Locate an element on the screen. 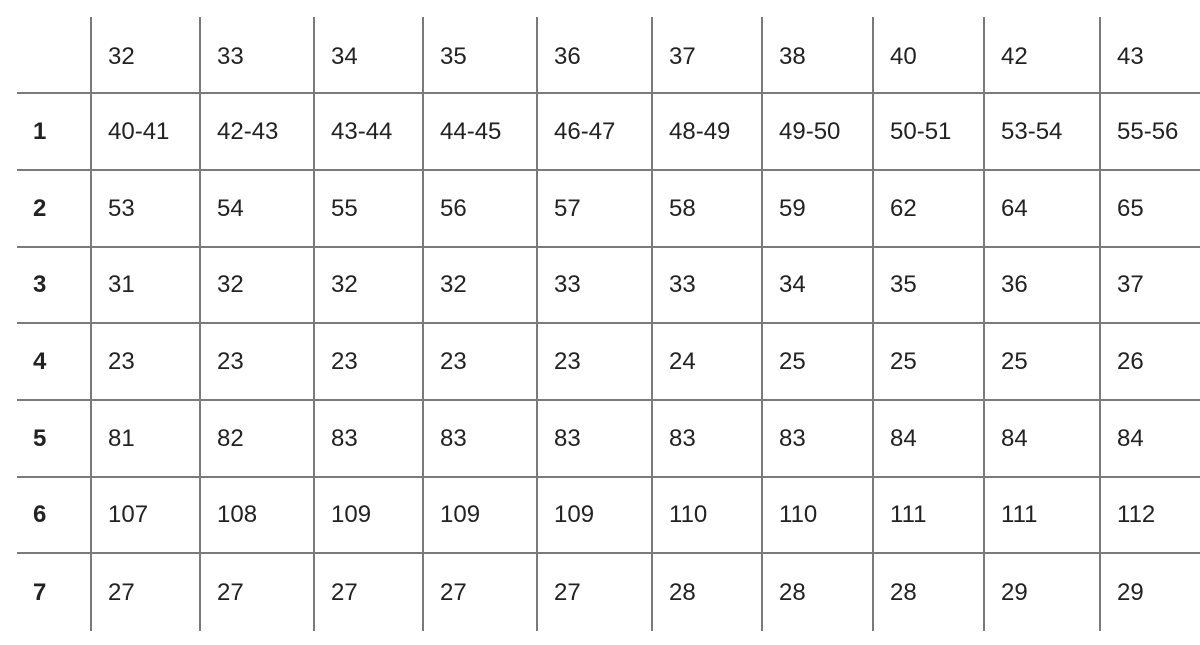 This screenshot has width=1200, height=645. table-cell: 35 is located at coordinates (928, 285).